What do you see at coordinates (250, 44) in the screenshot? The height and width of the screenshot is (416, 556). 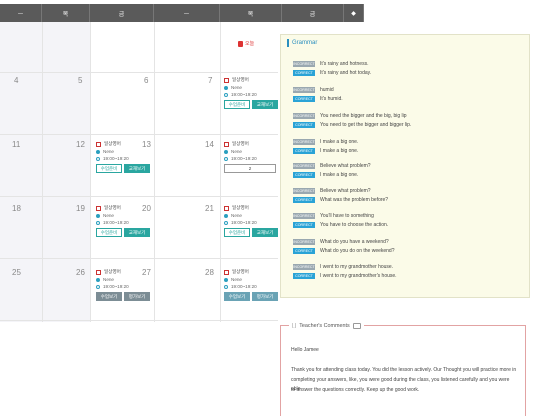 I see `today-label: 오늘` at bounding box center [250, 44].